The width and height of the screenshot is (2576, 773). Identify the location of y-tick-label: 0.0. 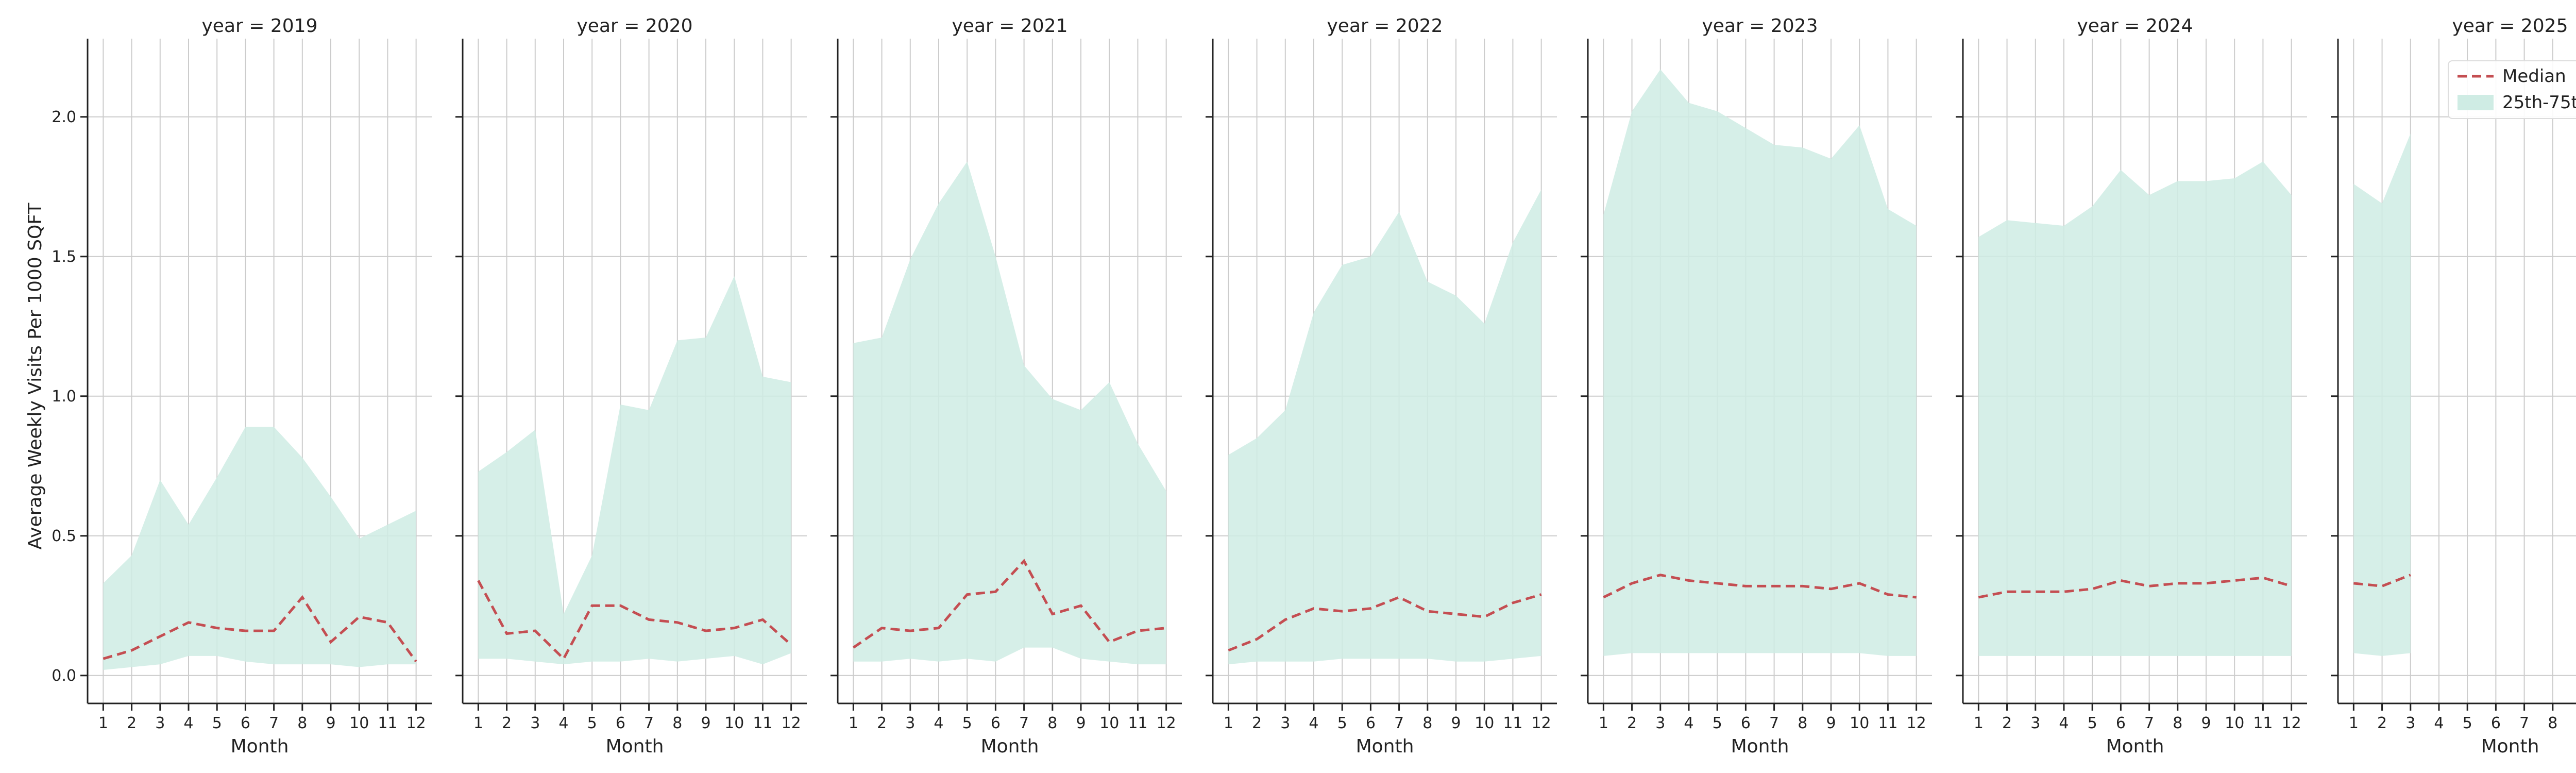
(64, 676).